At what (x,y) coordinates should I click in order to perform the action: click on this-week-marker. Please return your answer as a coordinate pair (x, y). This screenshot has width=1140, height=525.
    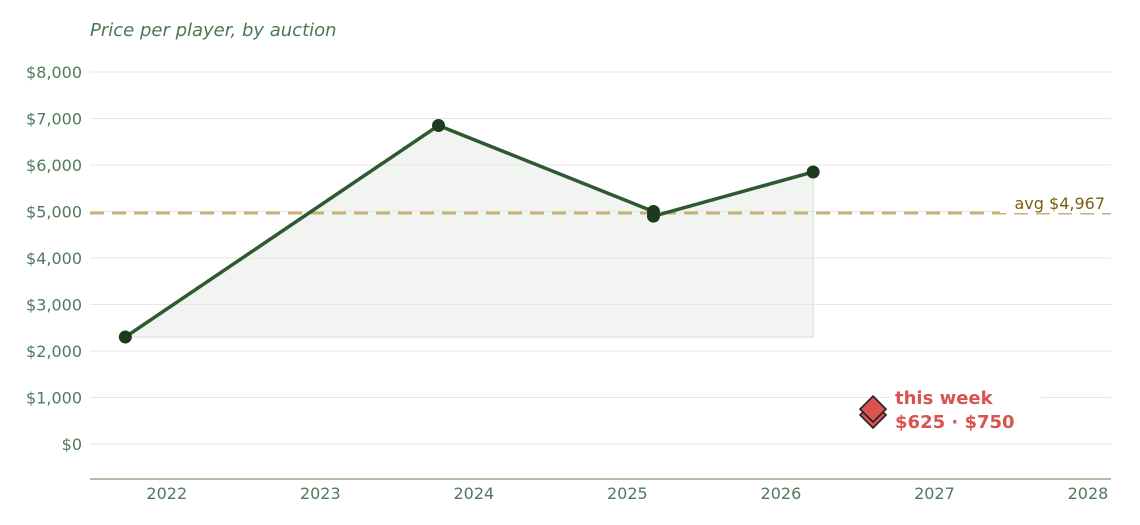
    Looking at the image, I should click on (873, 409).